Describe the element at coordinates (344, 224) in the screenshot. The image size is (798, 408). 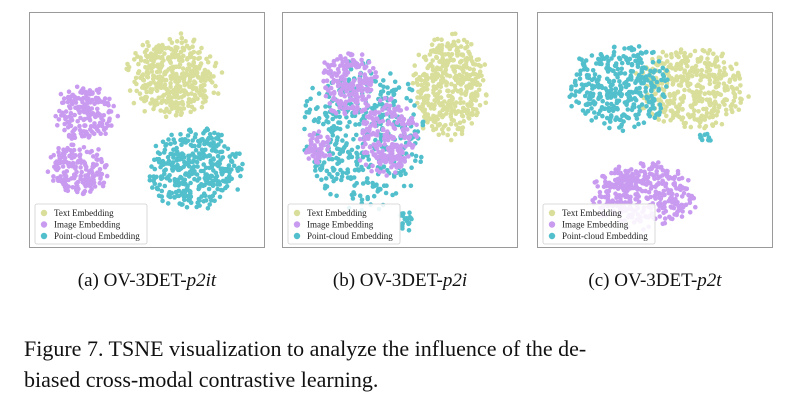
I see `legend-box` at that location.